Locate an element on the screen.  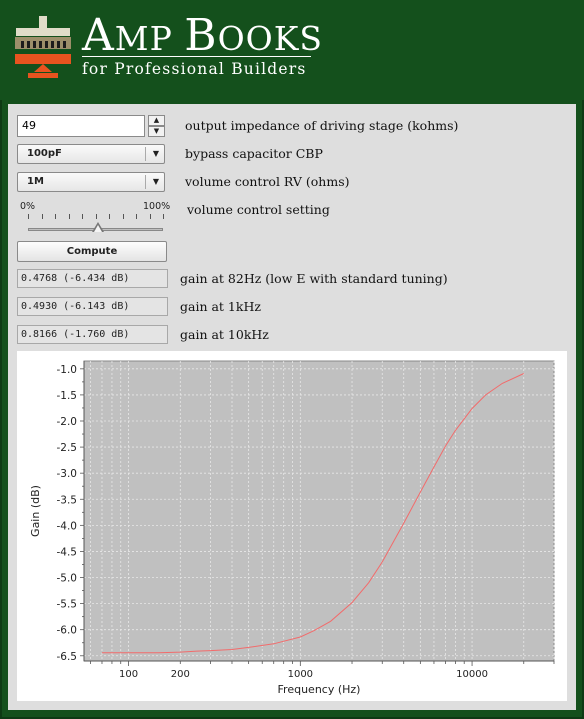
brand-cap-2: B is located at coordinates (201, 35).